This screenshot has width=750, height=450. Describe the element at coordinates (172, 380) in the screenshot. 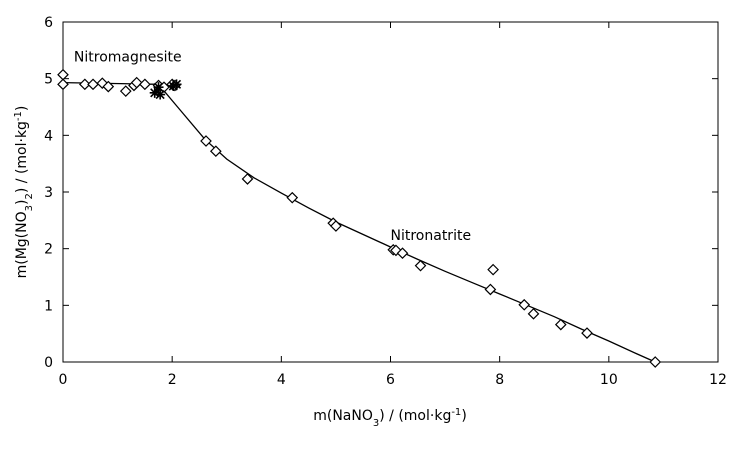

I see `x-tick-label: 2` at that location.